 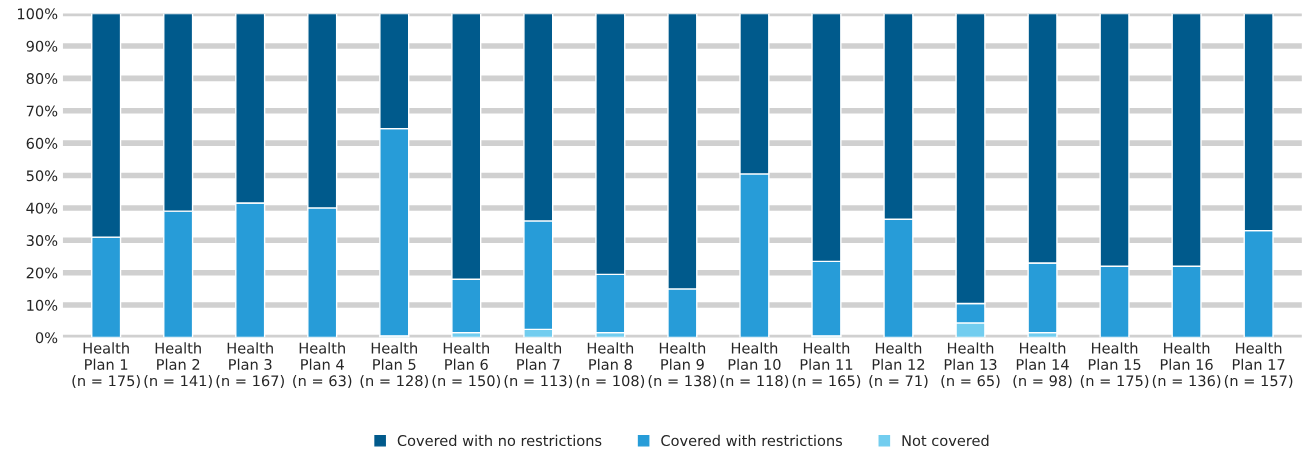 I want to click on x-tick-label: Health Plan 9 (n = 138), so click(x=682, y=365).